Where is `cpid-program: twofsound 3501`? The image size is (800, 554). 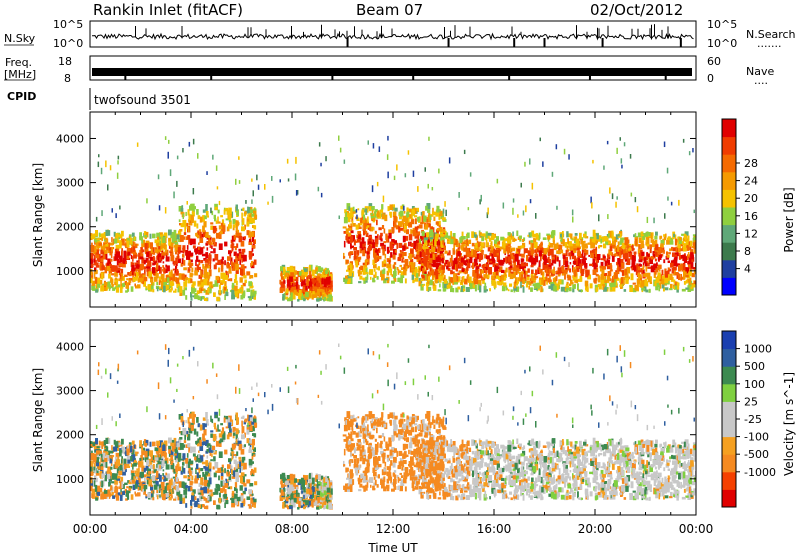
cpid-program: twofsound 3501 is located at coordinates (142, 100).